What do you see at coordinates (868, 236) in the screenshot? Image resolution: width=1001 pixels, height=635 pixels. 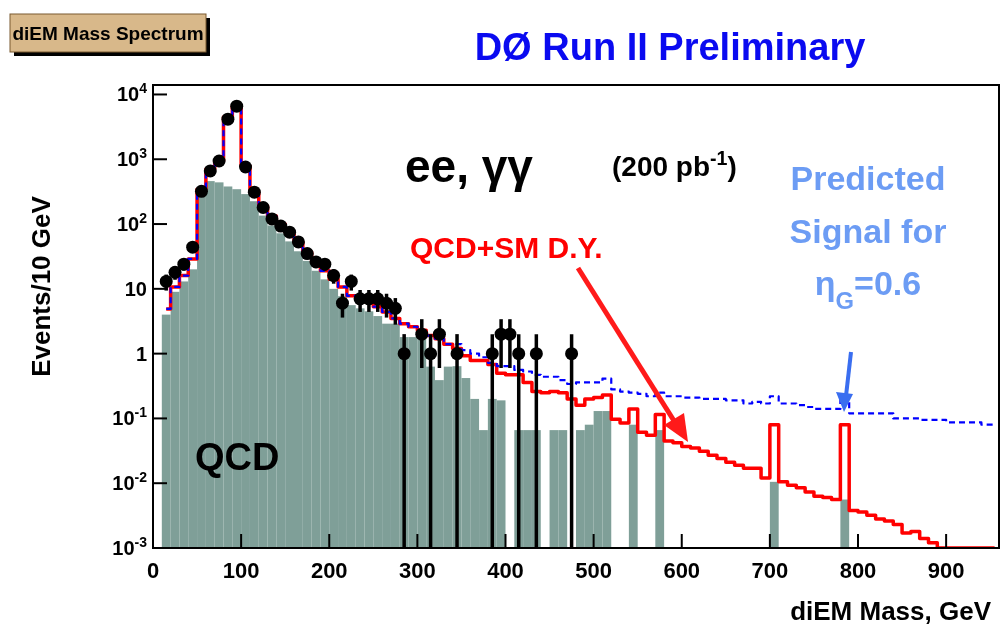 I see `text: Predicted Signal for η$_{G}$=0.6` at bounding box center [868, 236].